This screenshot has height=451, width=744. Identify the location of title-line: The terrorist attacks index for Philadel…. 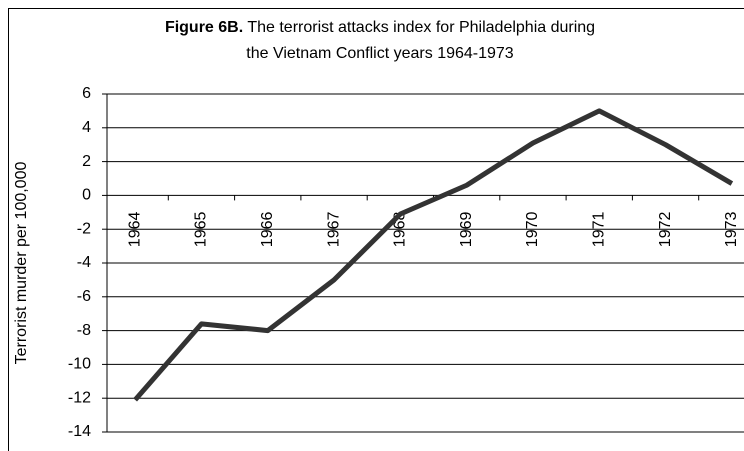
(421, 27).